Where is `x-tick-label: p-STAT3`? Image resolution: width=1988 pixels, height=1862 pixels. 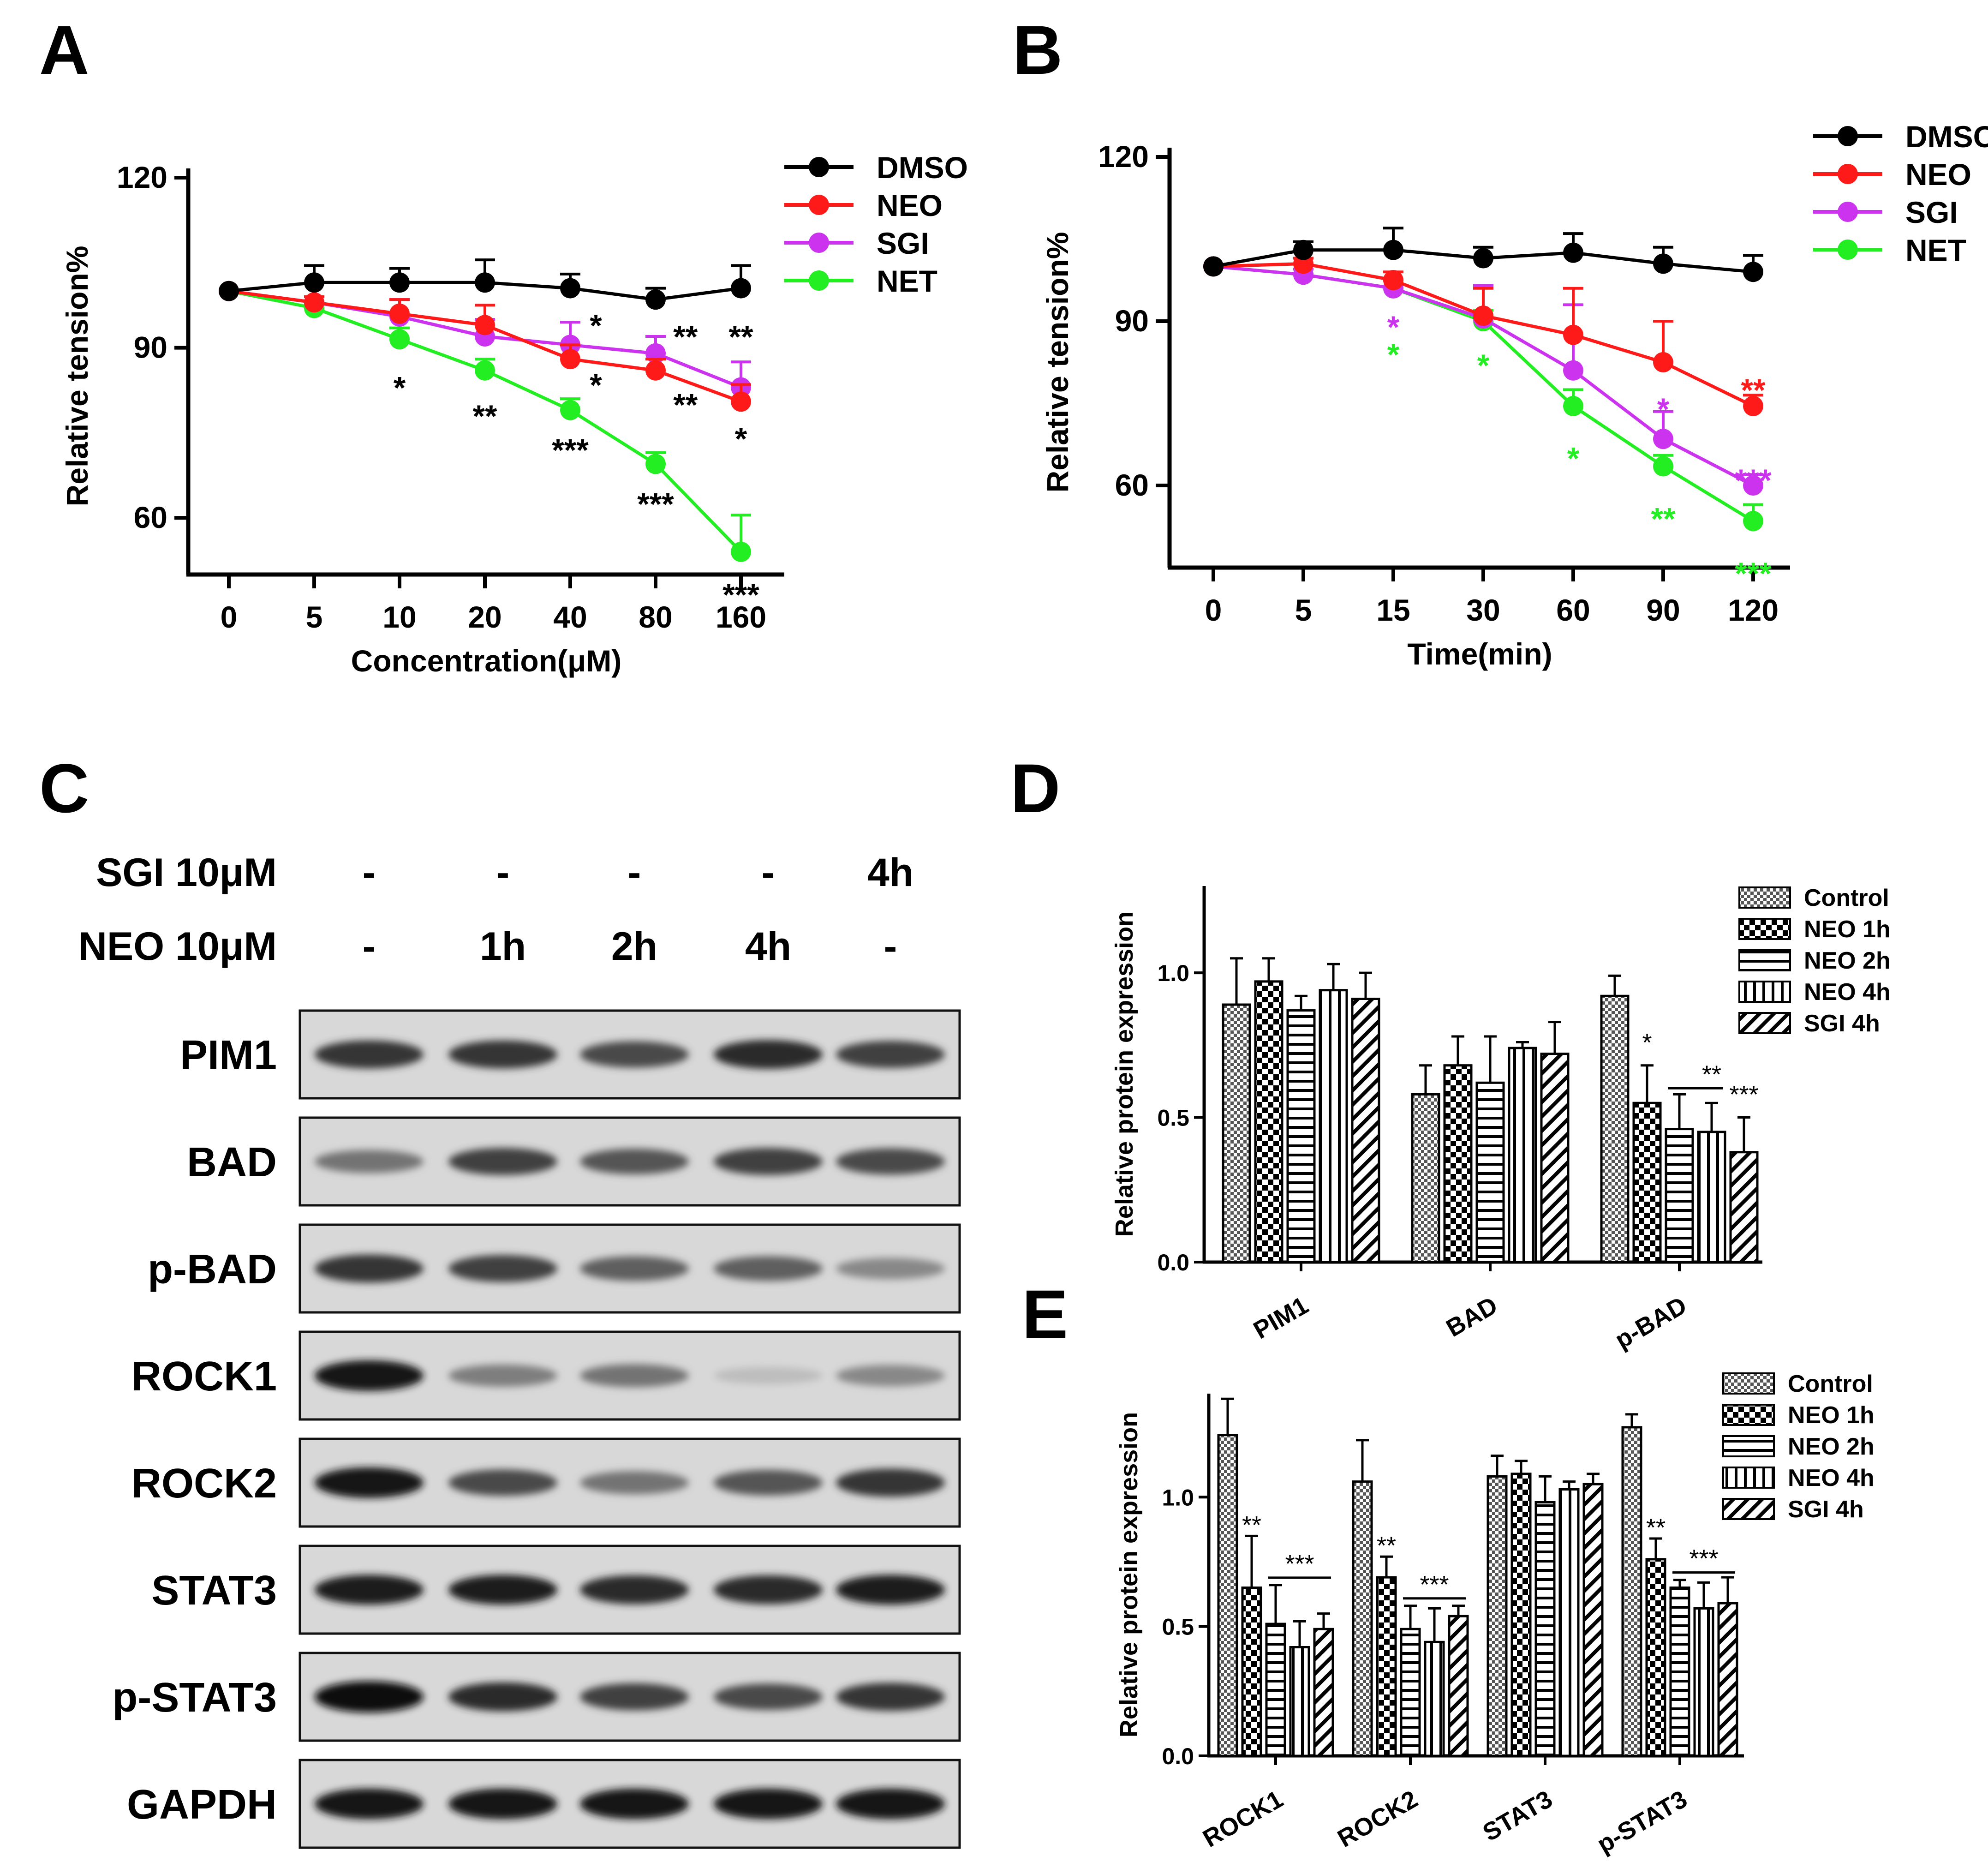 x-tick-label: p-STAT3 is located at coordinates (1642, 1821).